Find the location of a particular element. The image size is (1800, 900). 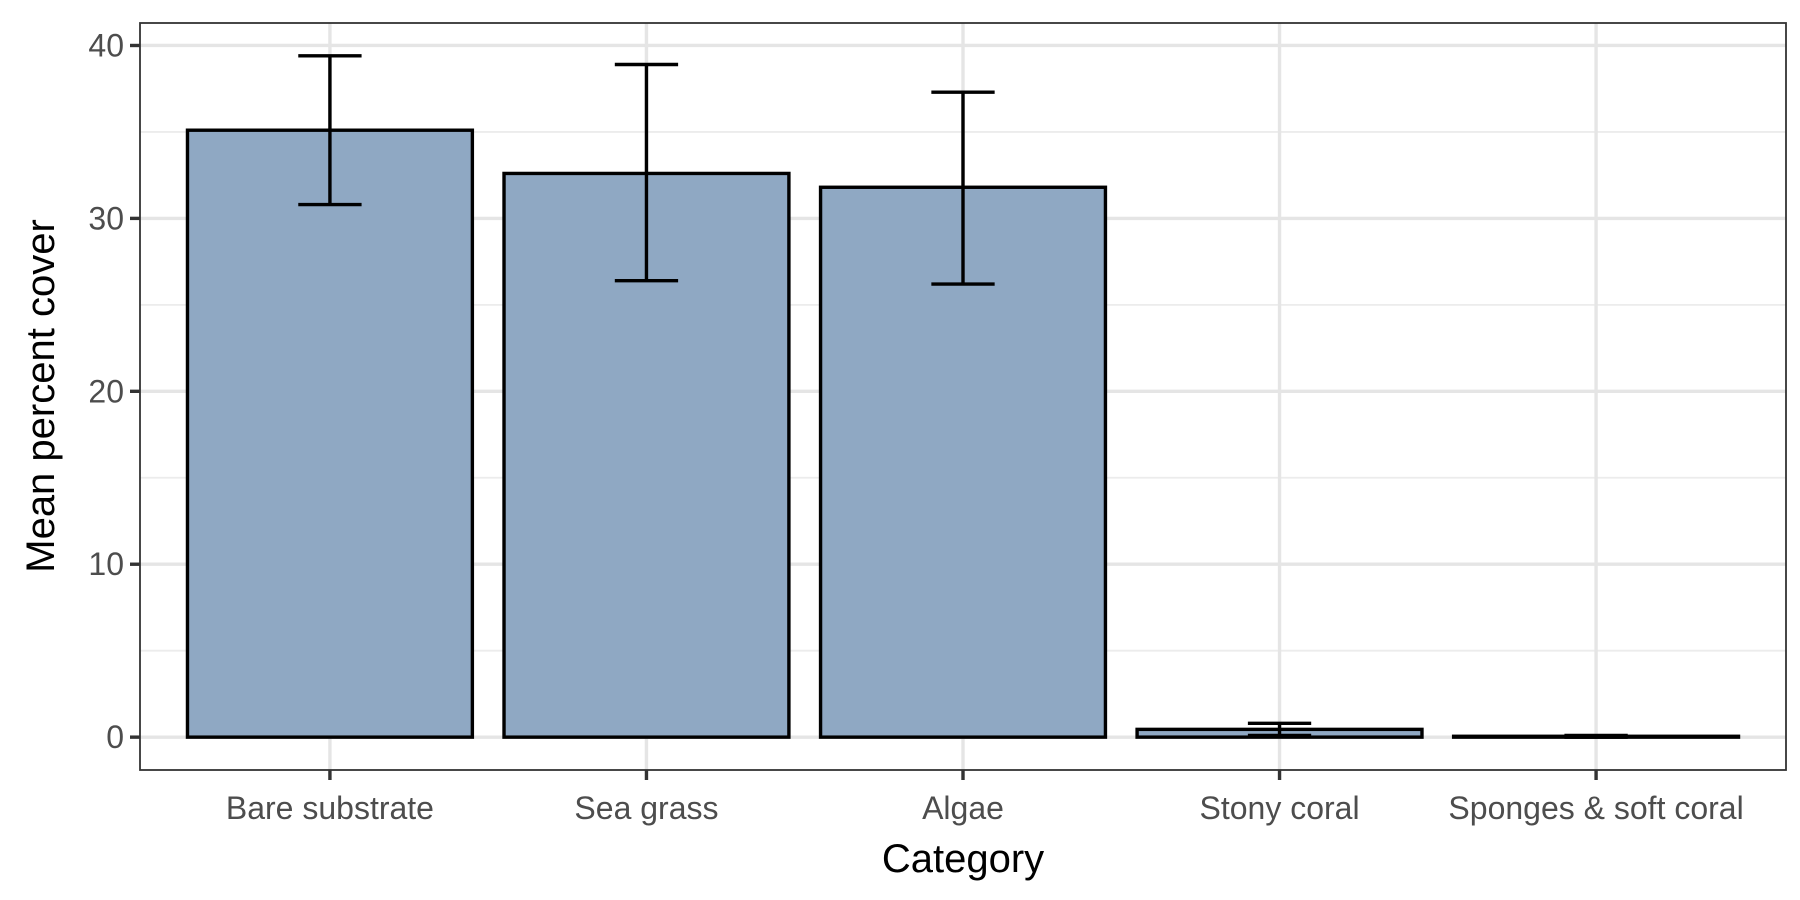

x-tick-label: Sea grass is located at coordinates (646, 808).